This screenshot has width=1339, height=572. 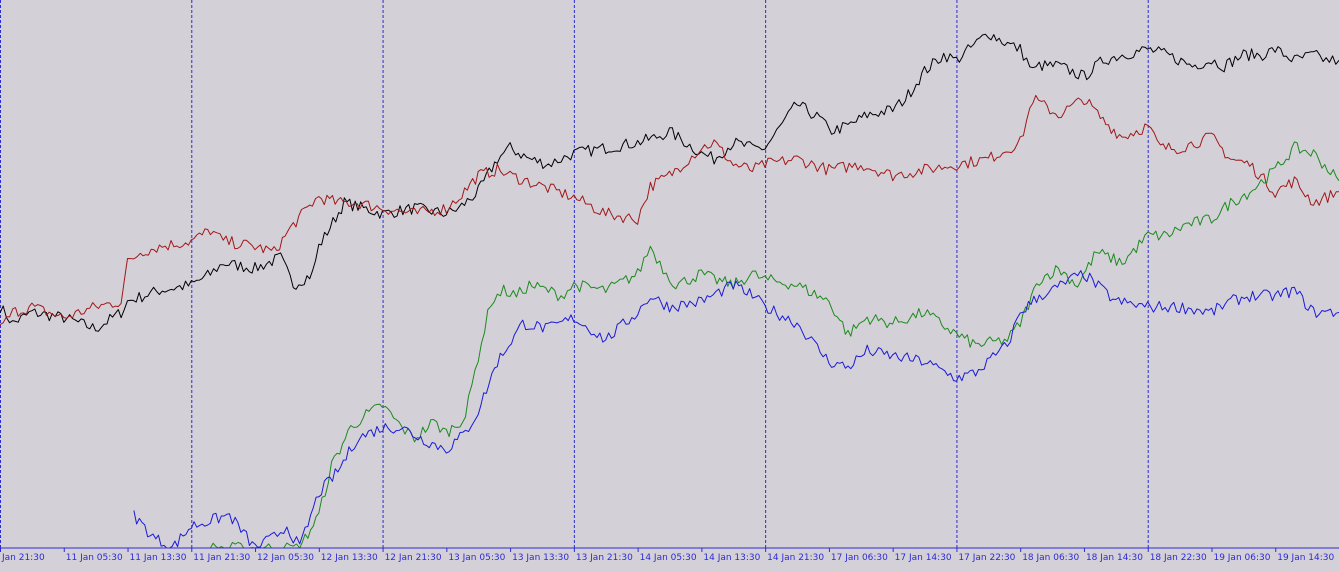 What do you see at coordinates (476, 558) in the screenshot?
I see `x-tick-label: 13 Jan 05:30` at bounding box center [476, 558].